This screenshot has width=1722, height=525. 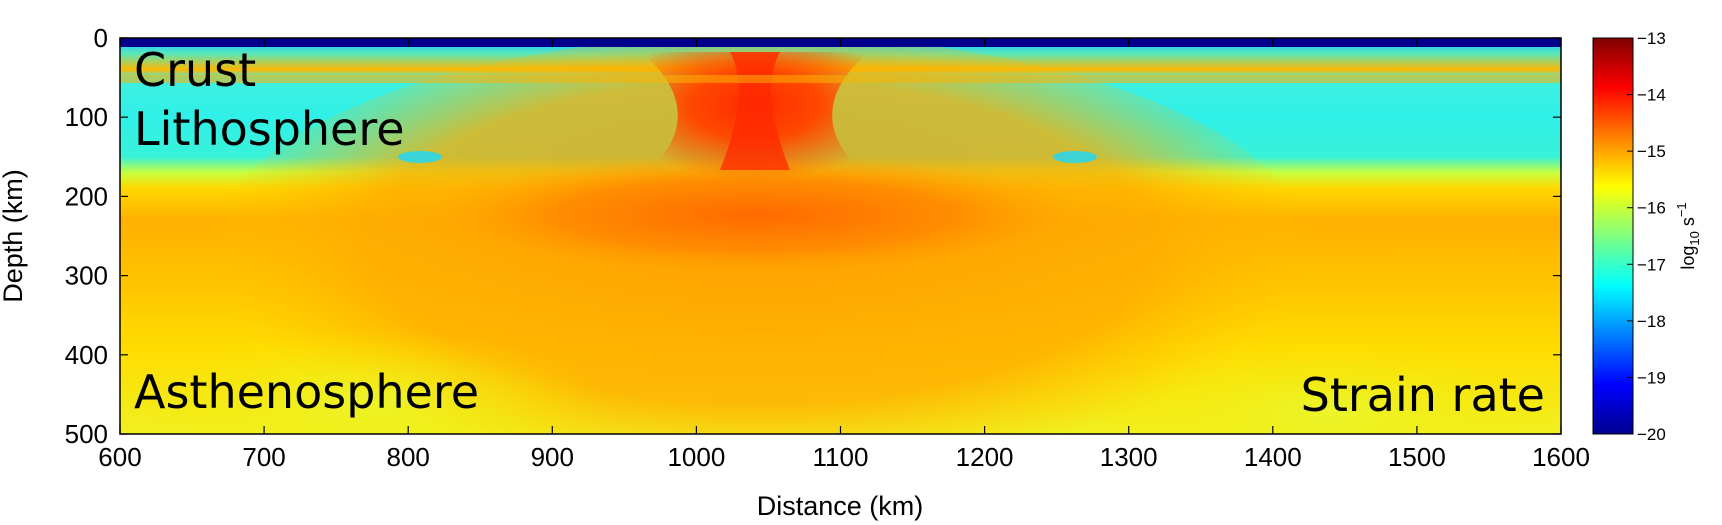 What do you see at coordinates (1651, 208) in the screenshot?
I see `colorbar-tick-label: −16` at bounding box center [1651, 208].